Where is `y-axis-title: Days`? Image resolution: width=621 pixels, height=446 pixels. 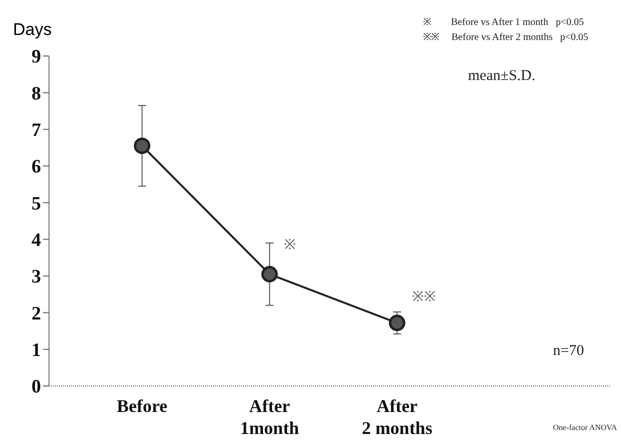 y-axis-title: Days is located at coordinates (32, 30).